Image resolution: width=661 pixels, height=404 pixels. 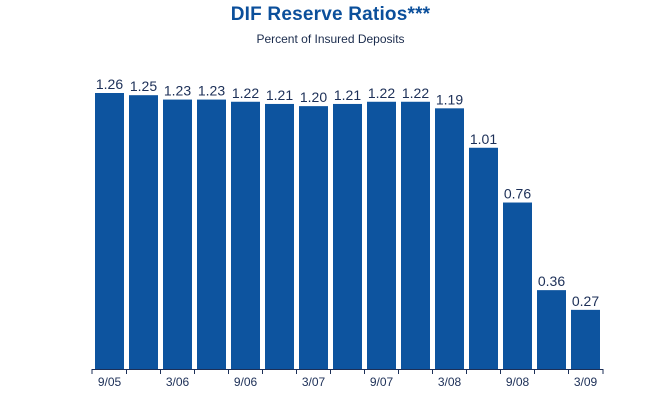 I want to click on chart-title: DIF Reserve Ratios***, so click(x=330, y=14).